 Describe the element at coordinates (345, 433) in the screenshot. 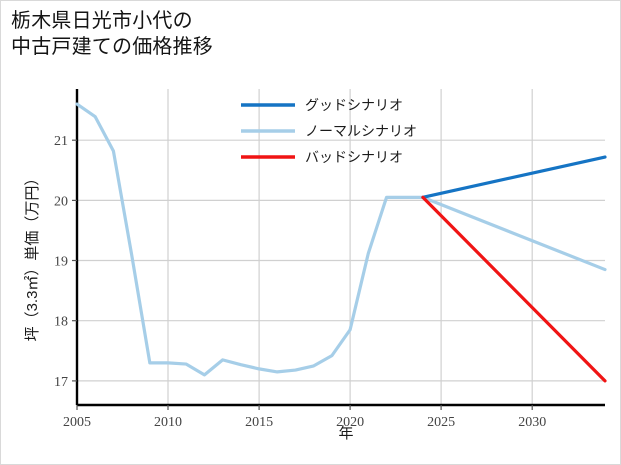

I see `x-axis-title: 年` at that location.